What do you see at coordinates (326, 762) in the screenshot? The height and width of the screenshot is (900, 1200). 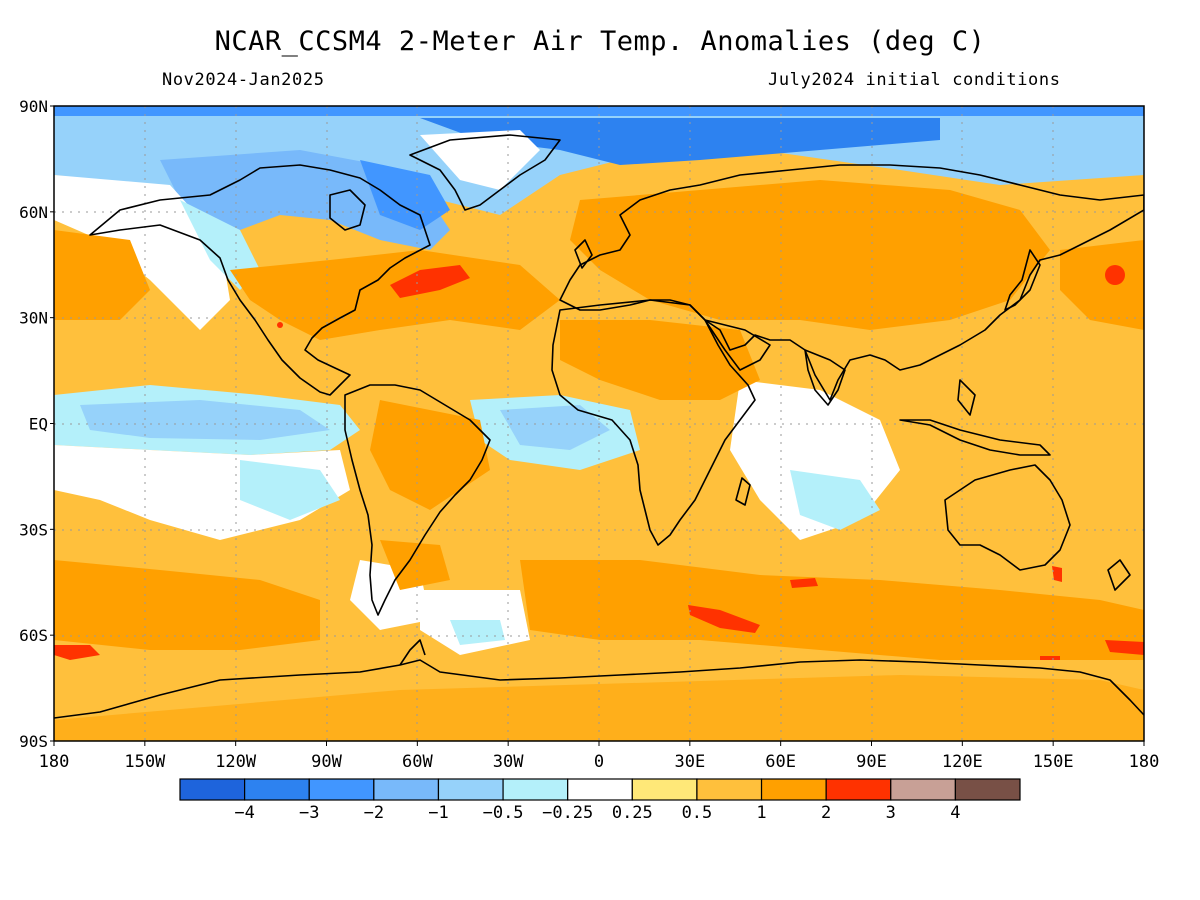 I see `longitude-label: 90W` at bounding box center [326, 762].